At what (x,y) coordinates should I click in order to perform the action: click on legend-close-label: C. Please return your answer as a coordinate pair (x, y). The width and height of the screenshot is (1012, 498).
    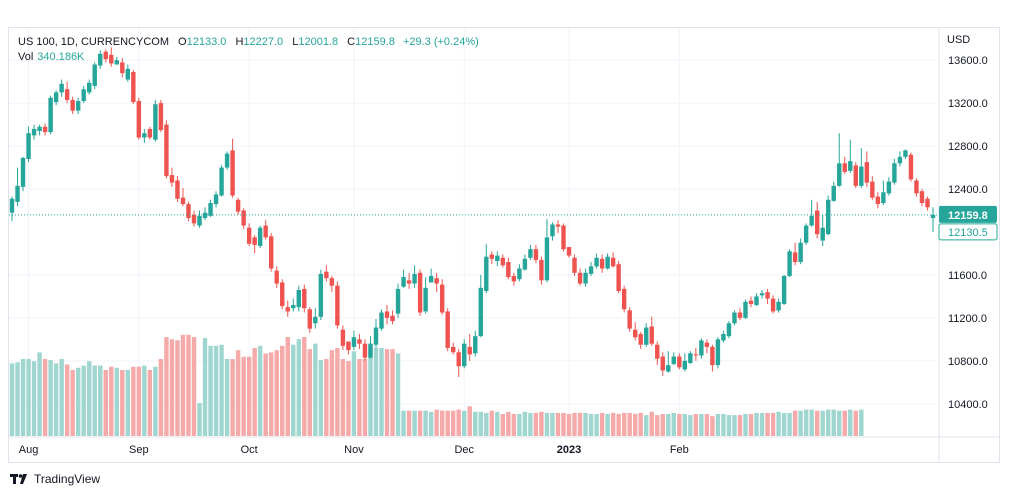
    Looking at the image, I should click on (351, 42).